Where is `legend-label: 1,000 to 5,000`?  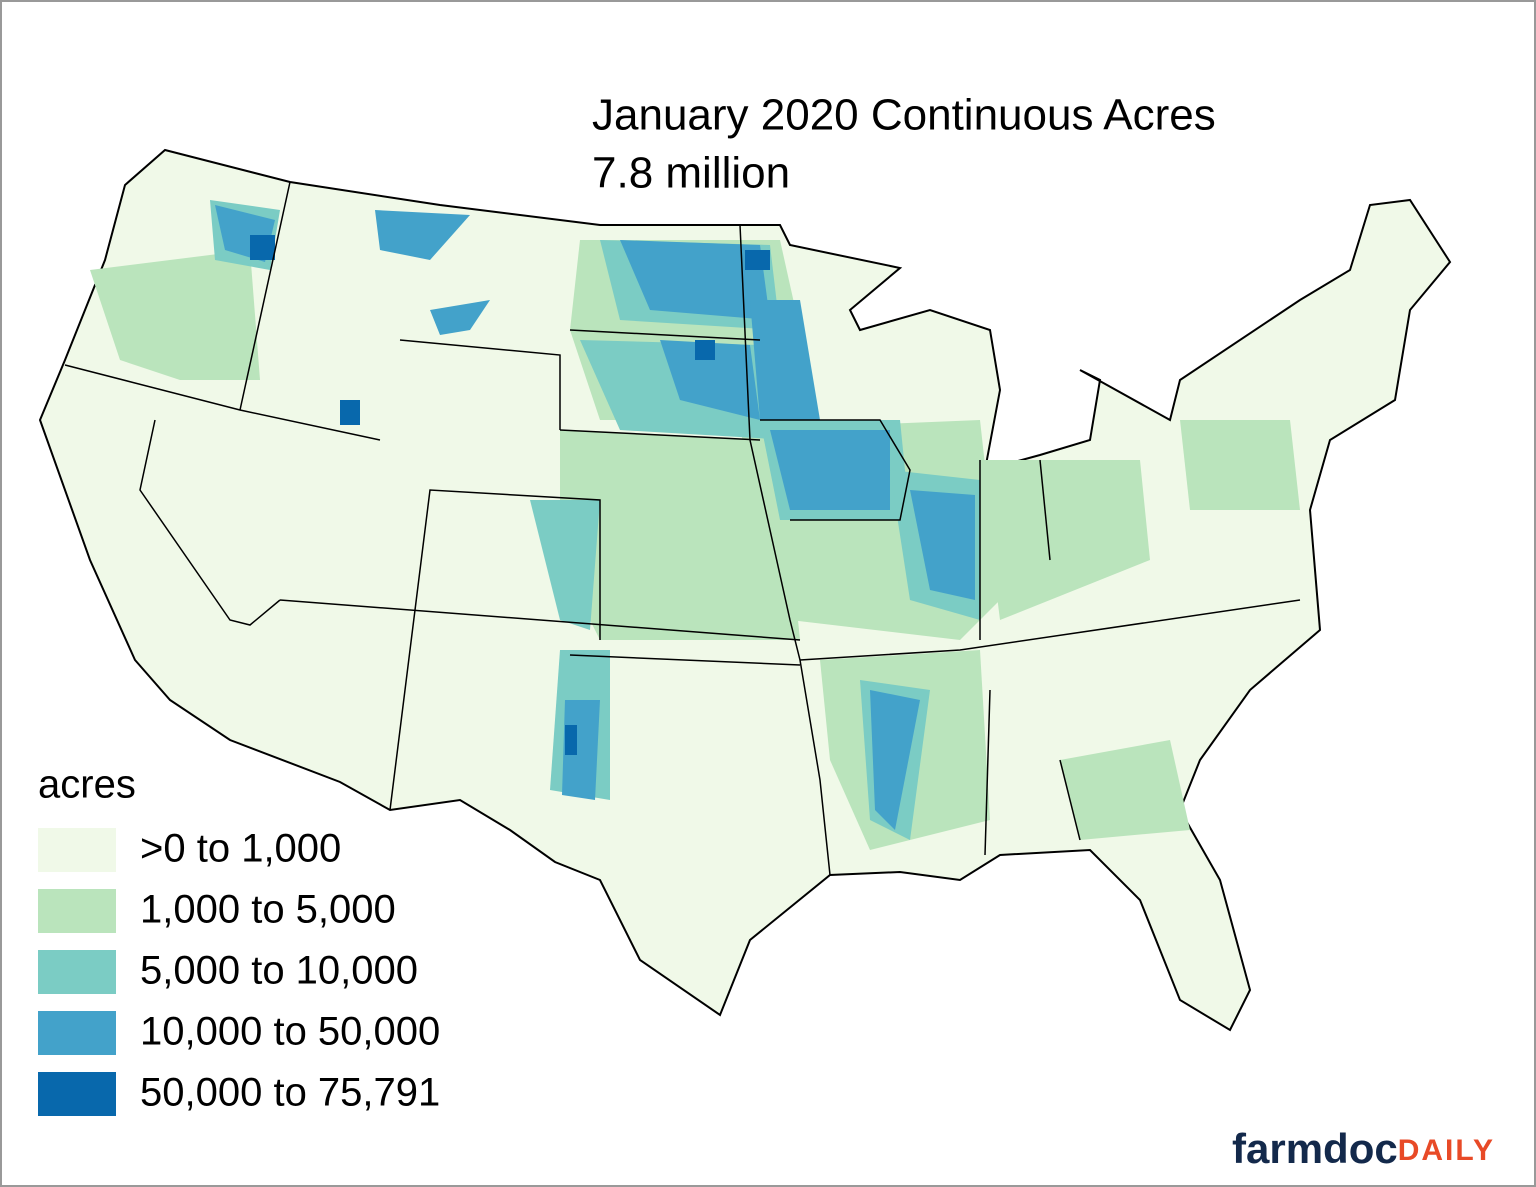 legend-label: 1,000 to 5,000 is located at coordinates (268, 910).